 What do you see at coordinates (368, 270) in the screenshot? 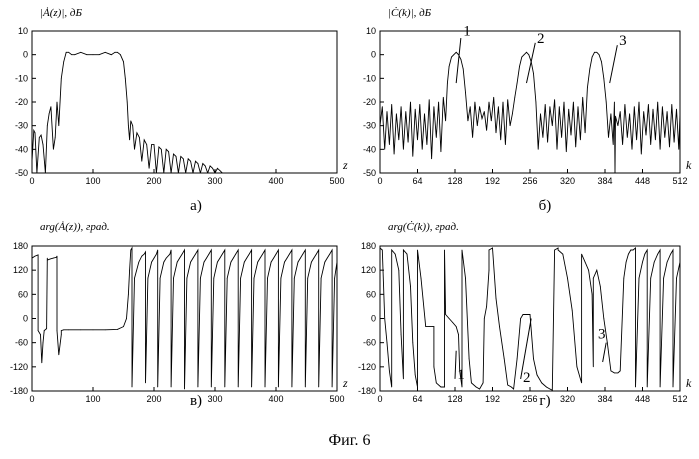
I see `y-tick-label: 120` at bounding box center [368, 270].